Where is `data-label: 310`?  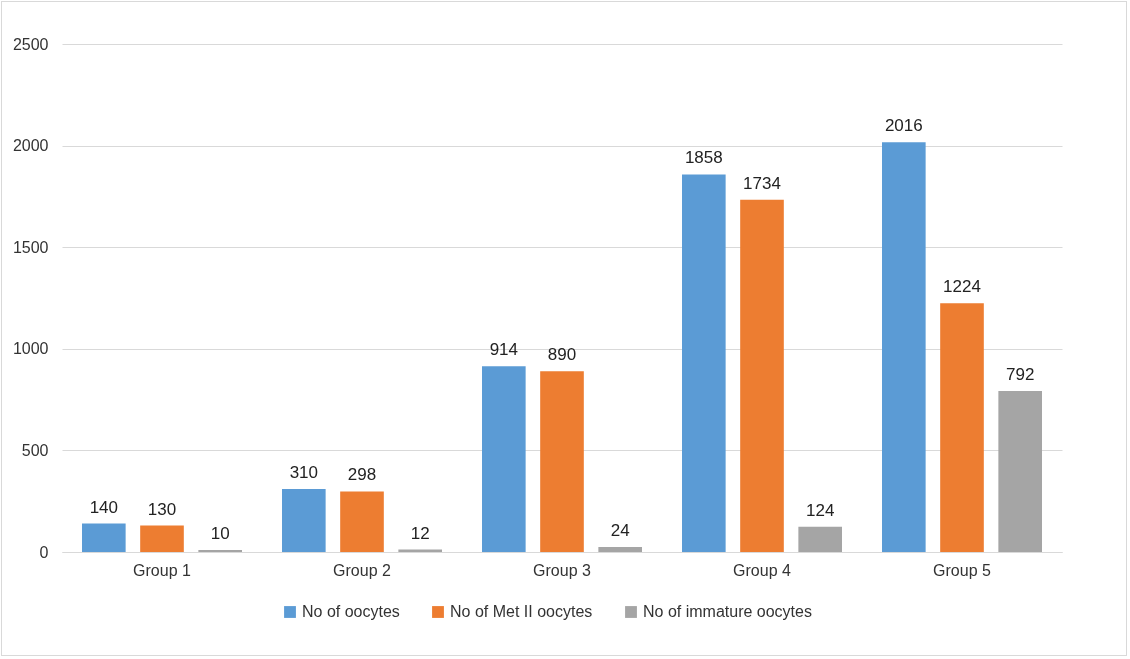 data-label: 310 is located at coordinates (304, 473).